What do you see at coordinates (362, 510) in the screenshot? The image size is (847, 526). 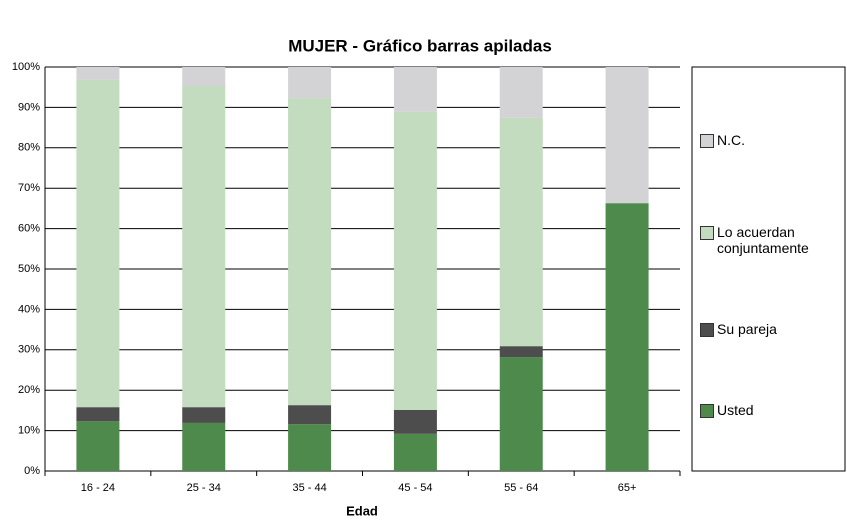 I see `x-axis-label: Edad` at bounding box center [362, 510].